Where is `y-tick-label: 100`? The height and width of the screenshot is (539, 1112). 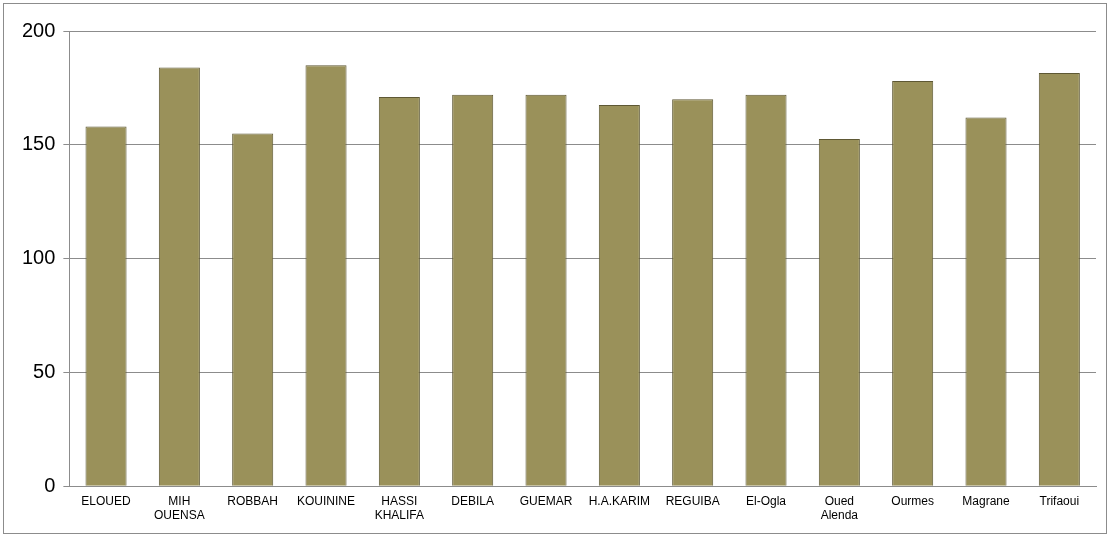
y-tick-label: 100 is located at coordinates (38, 257).